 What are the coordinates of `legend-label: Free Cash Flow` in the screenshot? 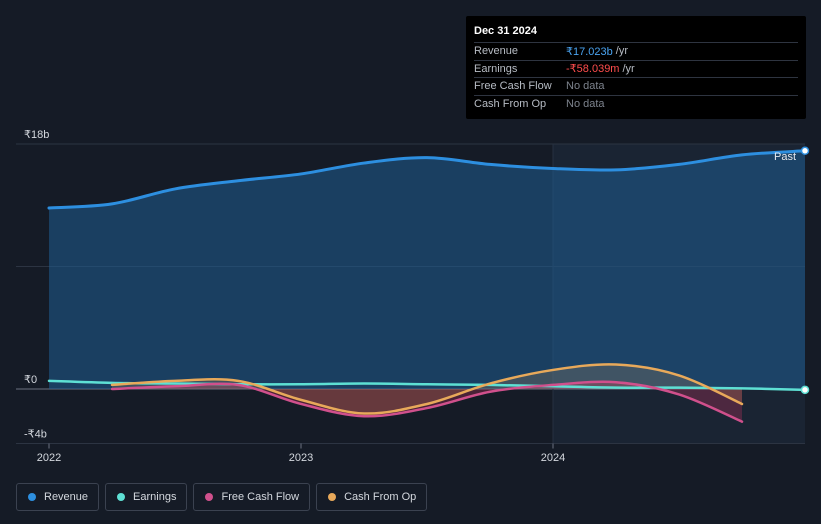 It's located at (260, 497).